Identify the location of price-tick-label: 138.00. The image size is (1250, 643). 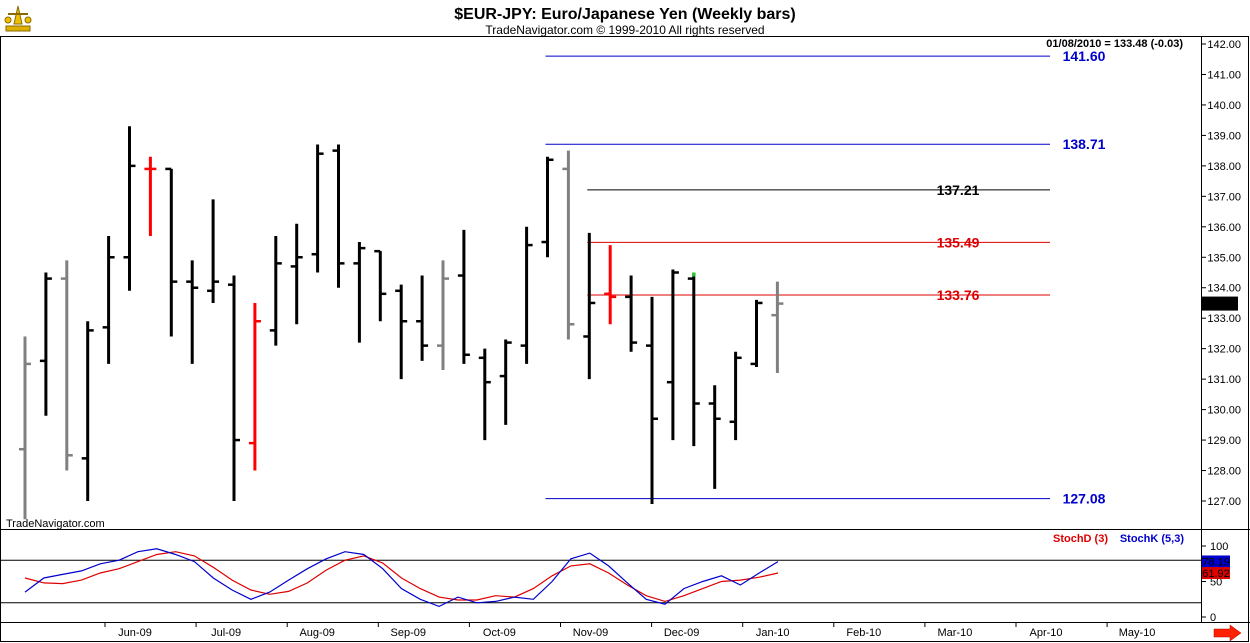
(1224, 167).